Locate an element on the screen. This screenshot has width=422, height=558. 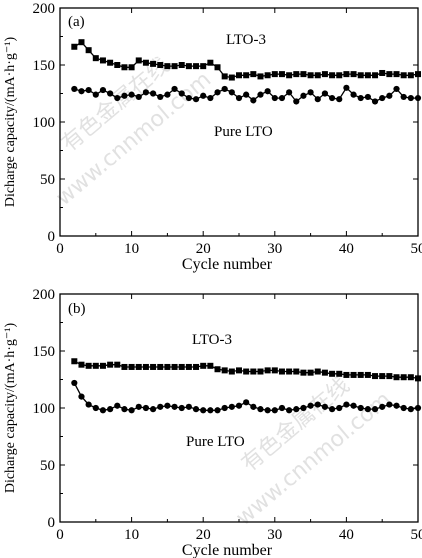
y-tick-label: 100 is located at coordinates (44, 409).